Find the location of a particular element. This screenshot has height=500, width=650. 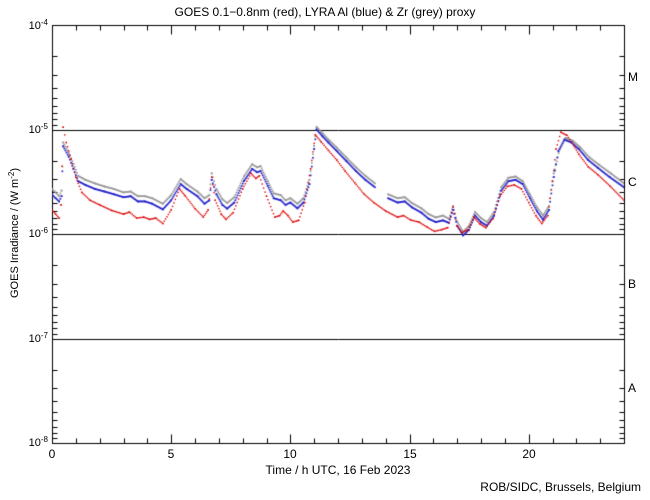

x-tick-label: 5 is located at coordinates (171, 454).